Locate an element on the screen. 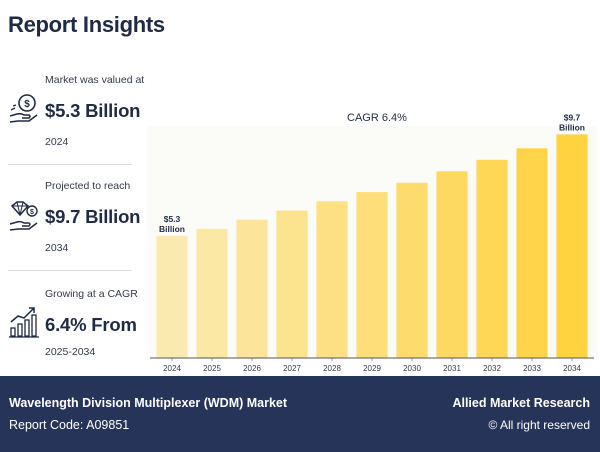 The image size is (600, 452). x-tick-label: 2025 is located at coordinates (212, 368).